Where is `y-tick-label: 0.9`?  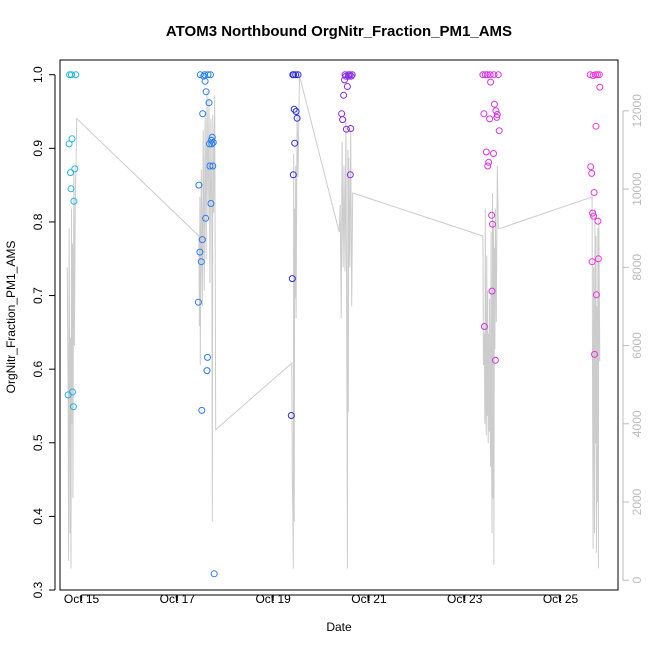
y-tick-label: 0.9 is located at coordinates (38, 148).